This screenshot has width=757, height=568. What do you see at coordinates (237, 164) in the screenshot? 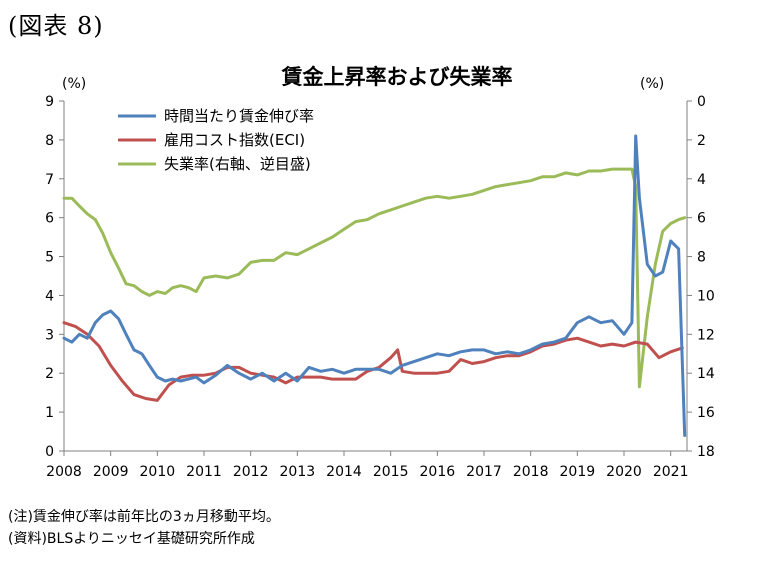
I see `legend-label-2: 失業率(右軸、逆目盛)` at bounding box center [237, 164].